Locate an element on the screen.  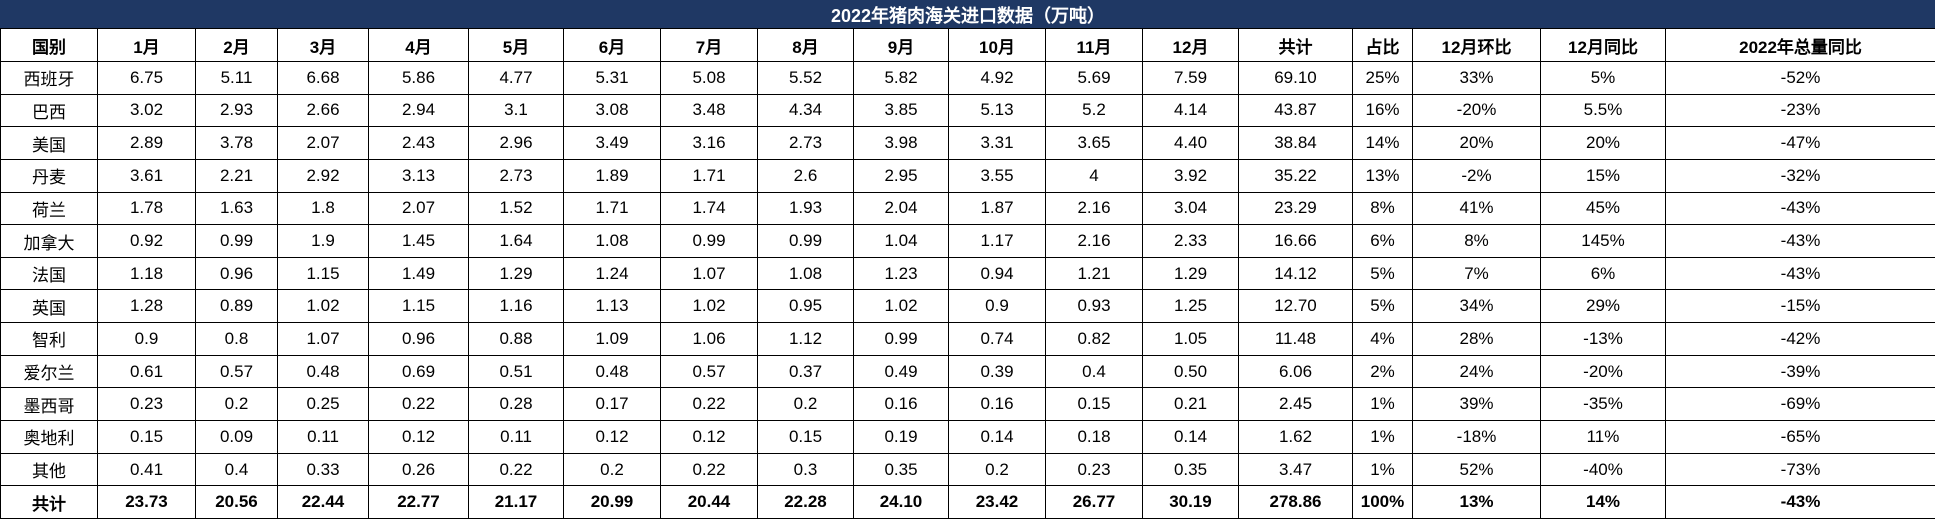
value-cell: 5.82 is located at coordinates (901, 78).